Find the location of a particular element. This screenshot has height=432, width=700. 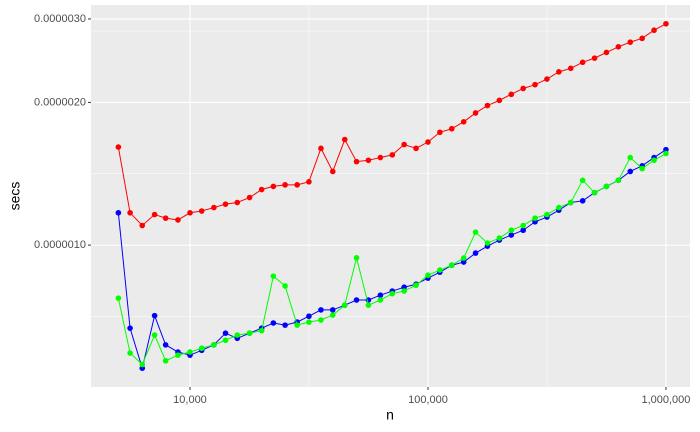

y-tick-label: 0.0000020 is located at coordinates (60, 102).